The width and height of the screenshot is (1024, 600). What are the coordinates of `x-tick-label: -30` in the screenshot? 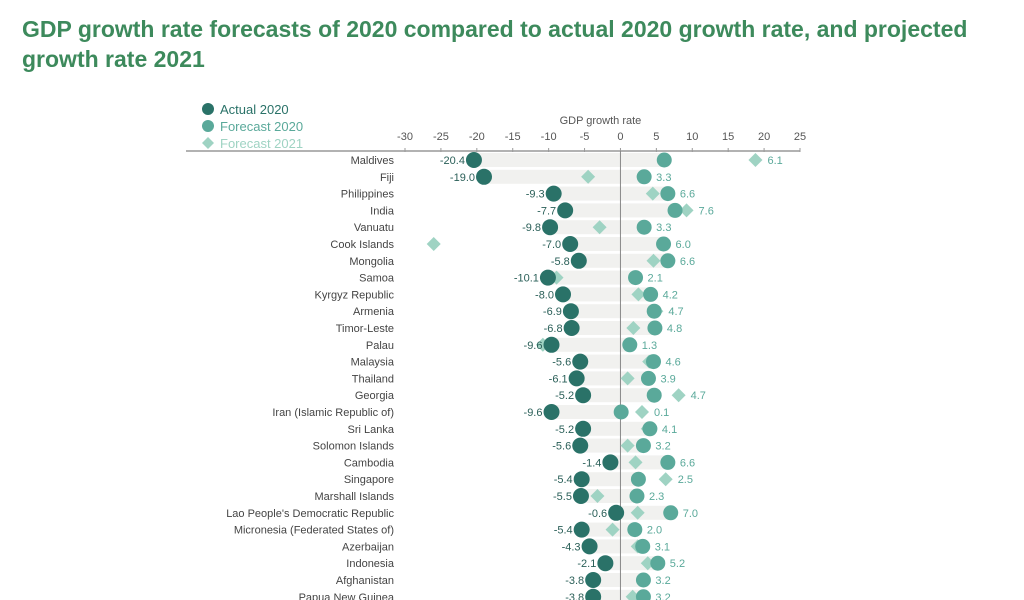 It's located at (405, 137).